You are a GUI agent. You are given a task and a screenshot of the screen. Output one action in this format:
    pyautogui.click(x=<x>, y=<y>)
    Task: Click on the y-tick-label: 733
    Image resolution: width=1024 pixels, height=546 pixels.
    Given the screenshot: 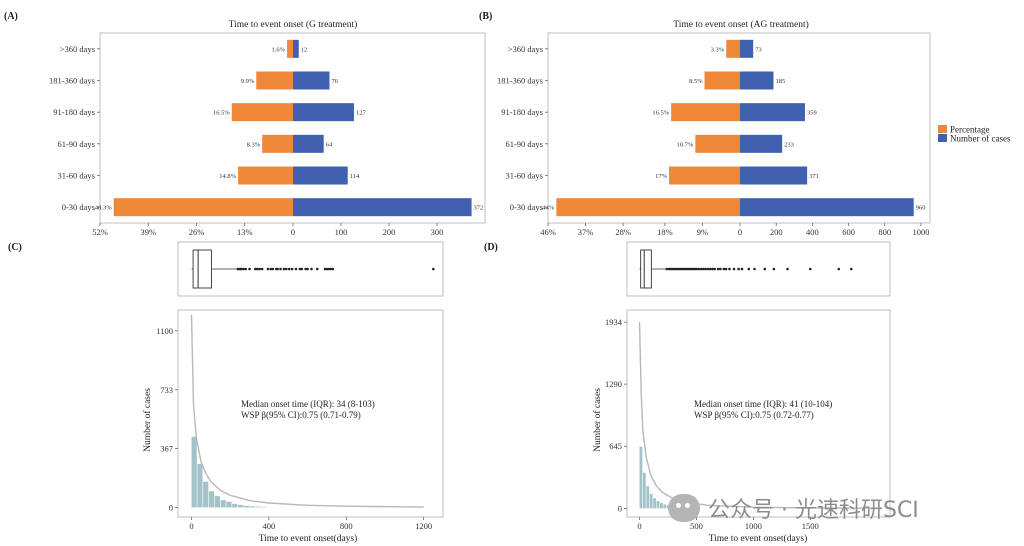 What is the action you would take?
    pyautogui.click(x=166, y=390)
    